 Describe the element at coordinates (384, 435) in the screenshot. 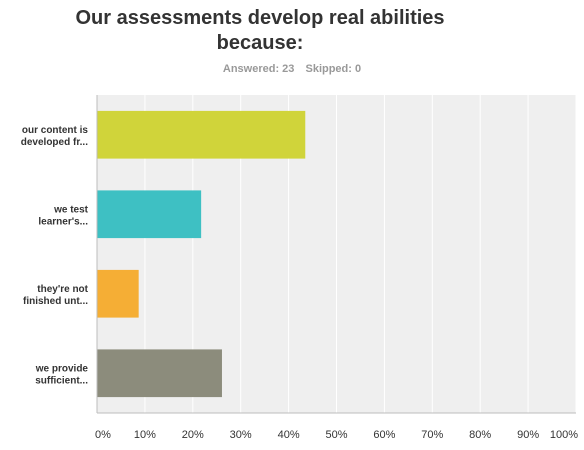

I see `x-tick-label: 60%` at that location.